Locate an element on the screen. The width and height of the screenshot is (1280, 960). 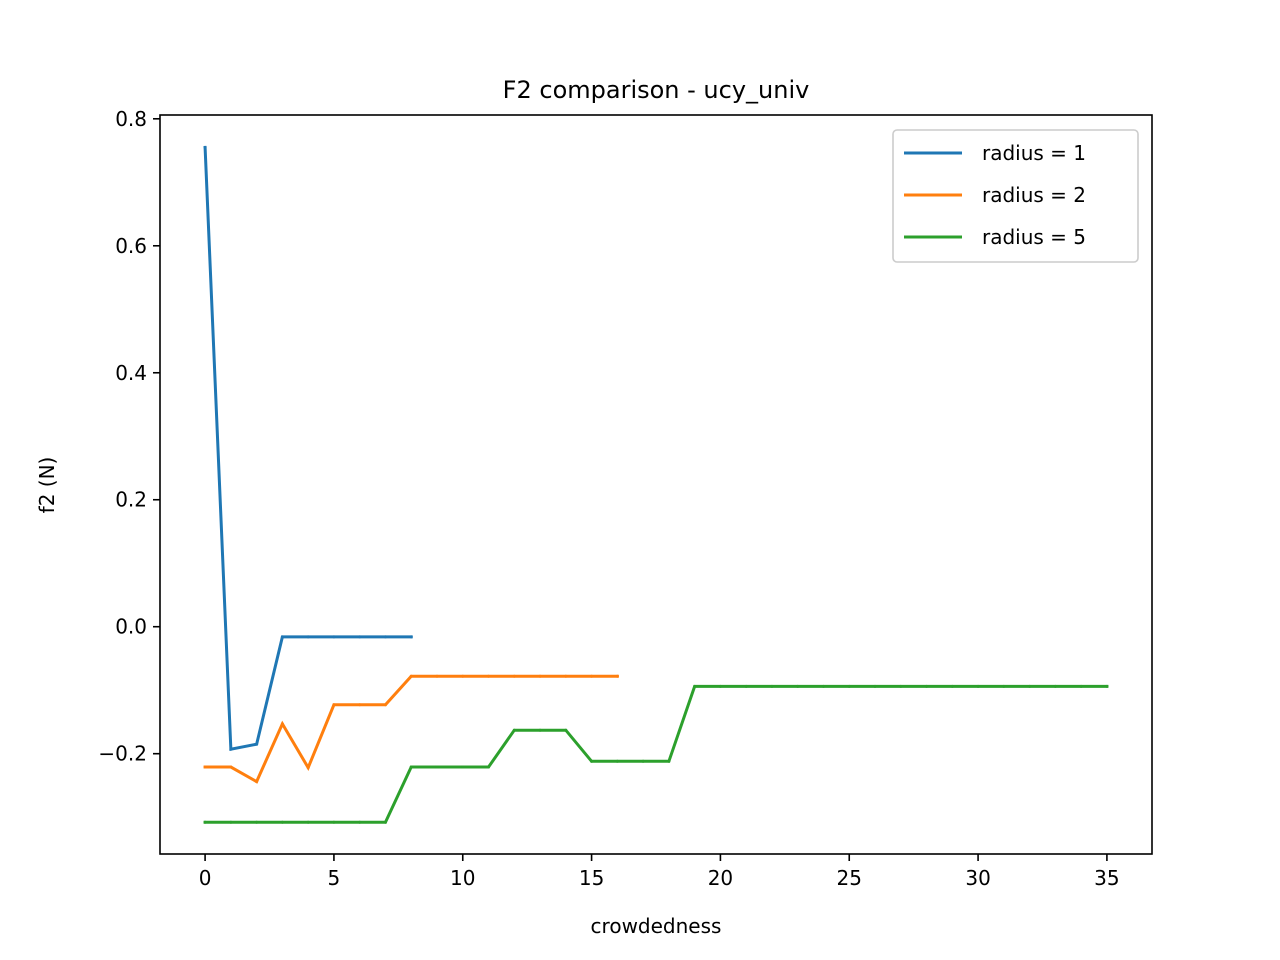
y-tick-label: −0.2 is located at coordinates (122, 754).